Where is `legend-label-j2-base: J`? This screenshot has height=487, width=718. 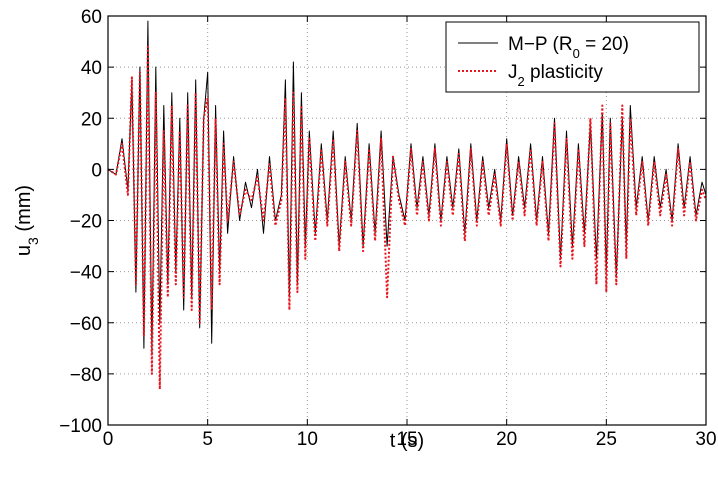 legend-label-j2-base: J is located at coordinates (513, 72).